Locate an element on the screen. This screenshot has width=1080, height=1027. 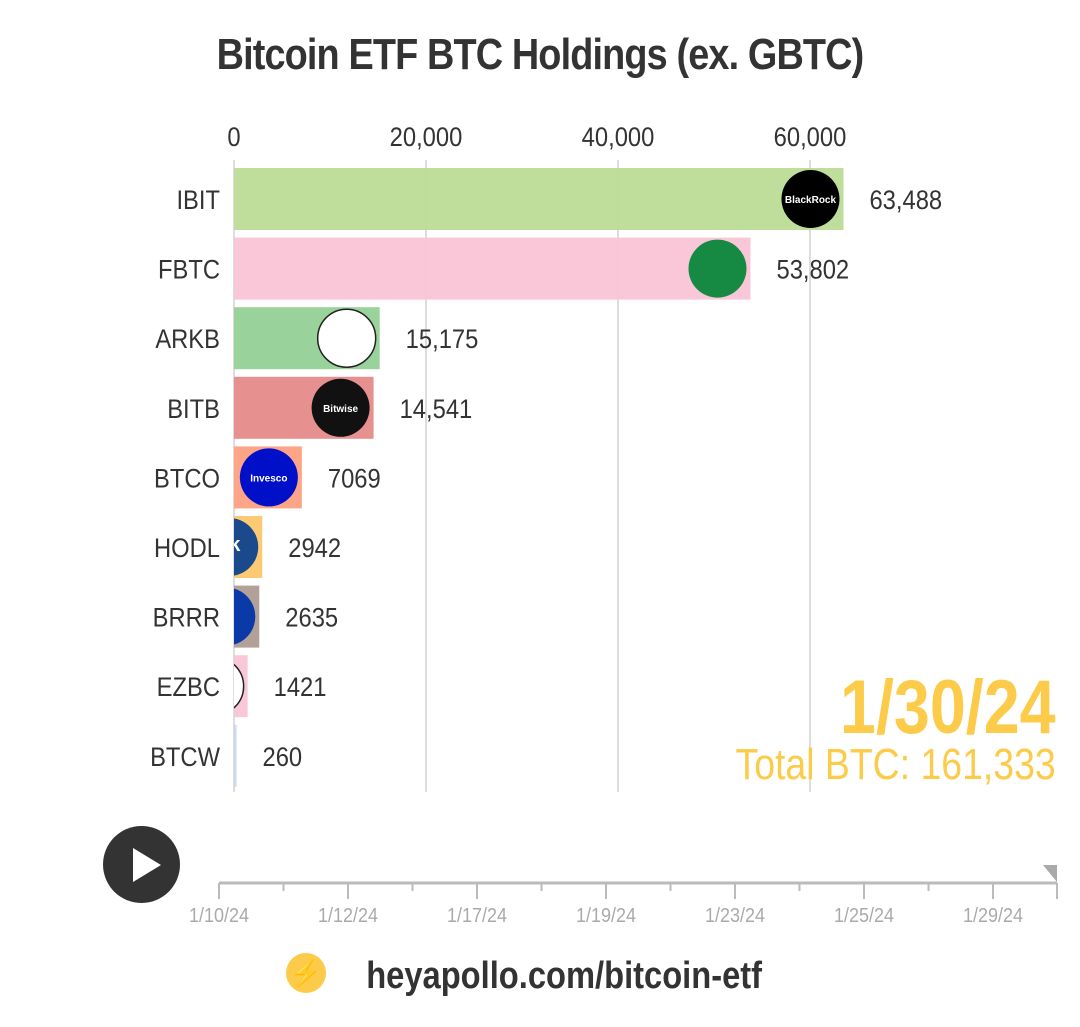
category-label: IBIT is located at coordinates (198, 201).